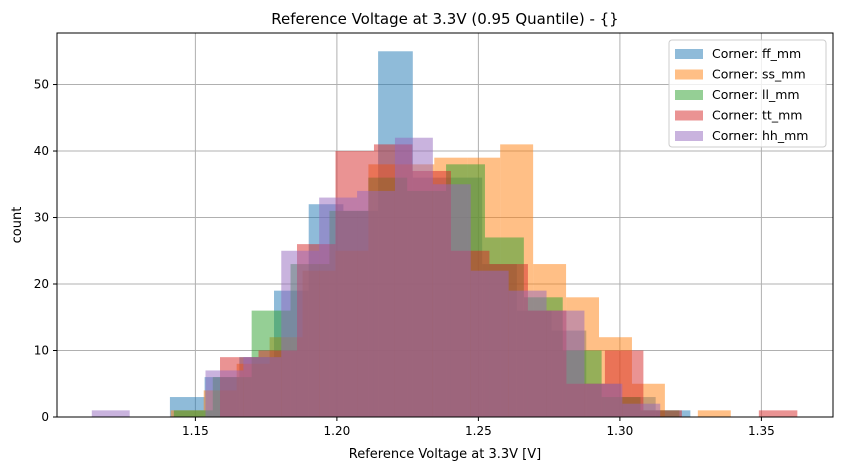  What do you see at coordinates (445, 454) in the screenshot?
I see `x-axis-label: Reference Voltage at 3.3V [V]` at bounding box center [445, 454].